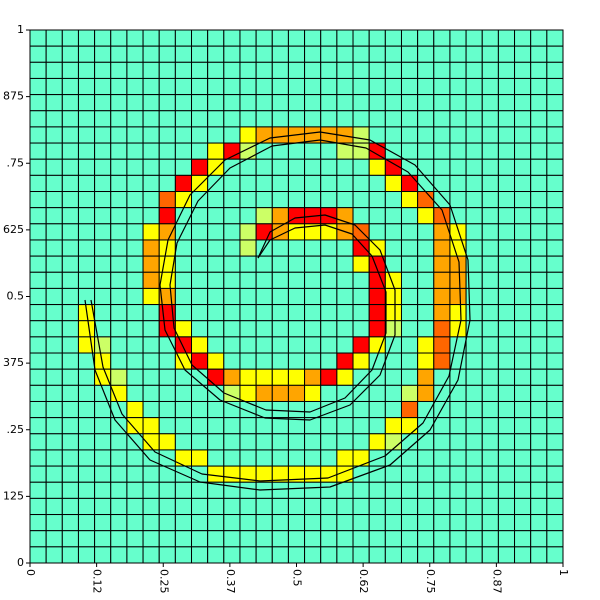 The image size is (600, 600). I want to click on y-tick-label: 0, so click(20, 562).